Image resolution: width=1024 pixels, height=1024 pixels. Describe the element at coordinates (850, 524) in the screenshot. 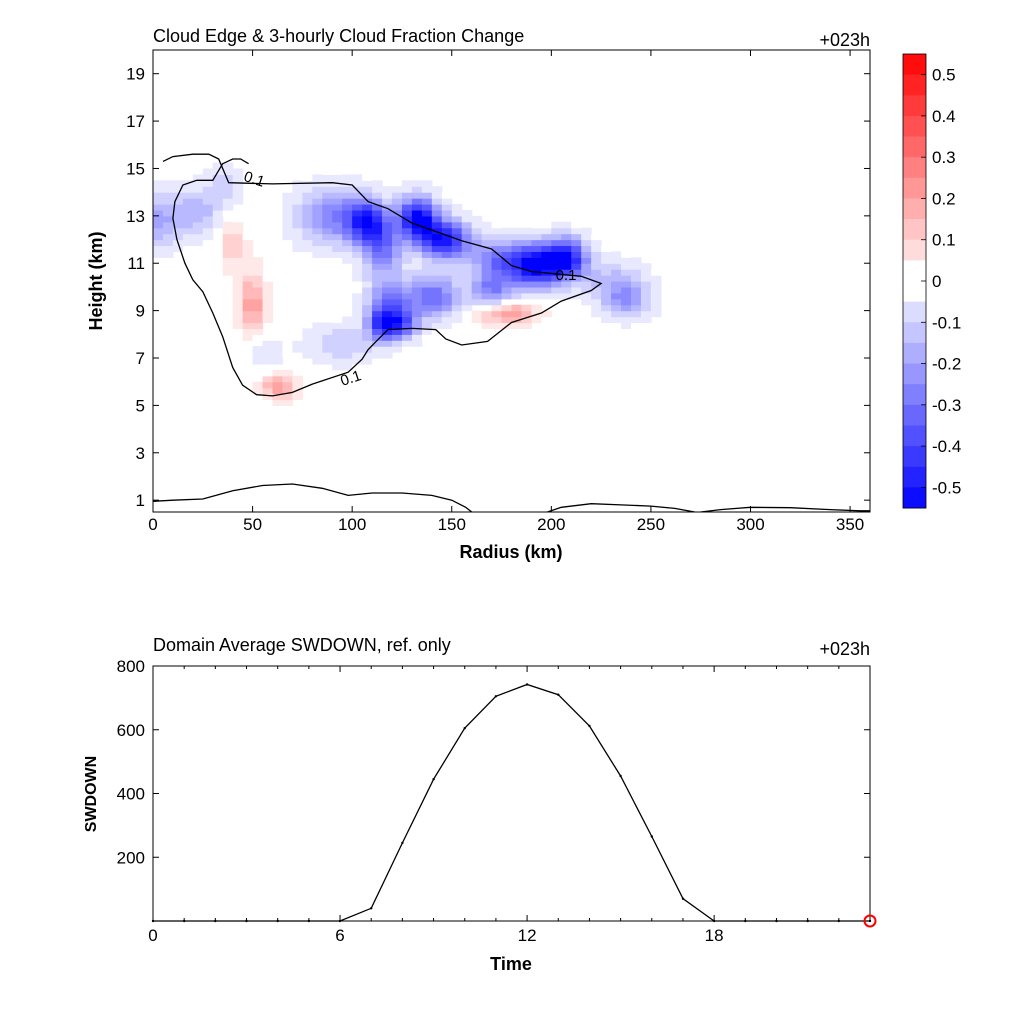

I see `x-tick-label: 350` at that location.